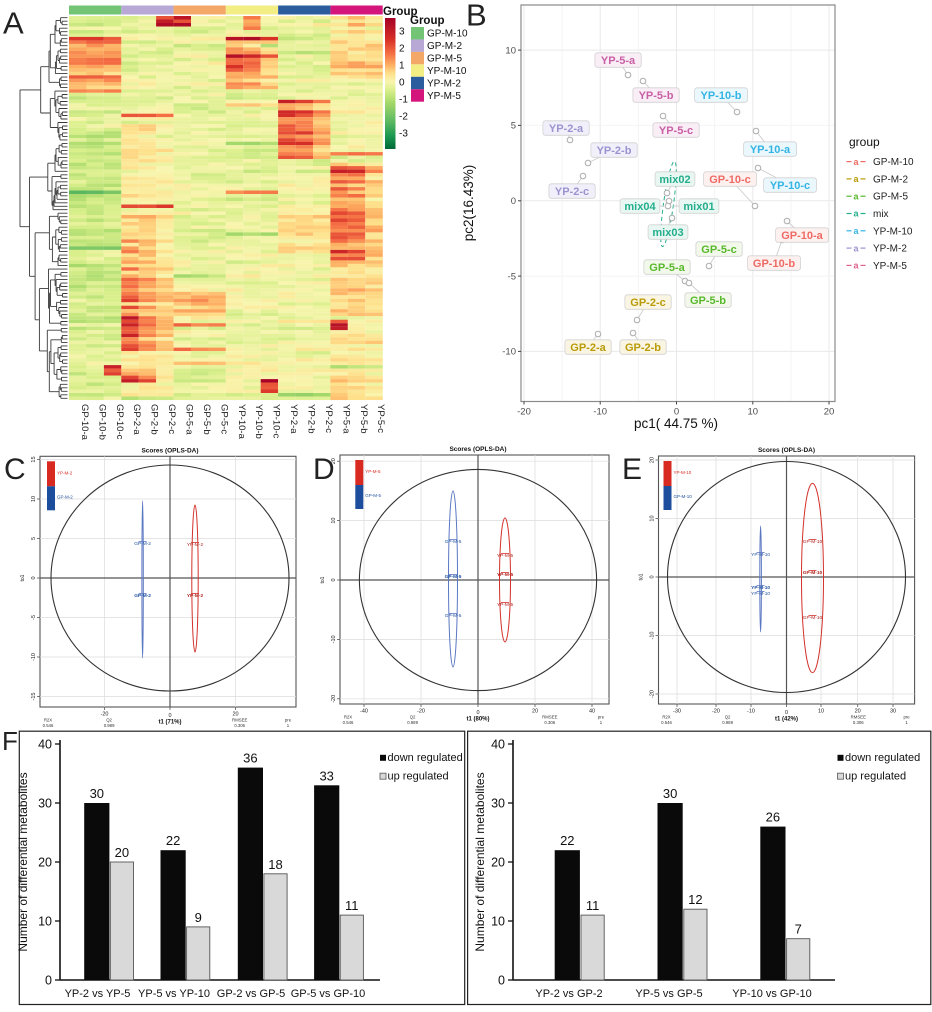 The height and width of the screenshot is (1012, 932). What do you see at coordinates (477, 449) in the screenshot?
I see `svg-text: Scores (OPLS-DA)` at bounding box center [477, 449].